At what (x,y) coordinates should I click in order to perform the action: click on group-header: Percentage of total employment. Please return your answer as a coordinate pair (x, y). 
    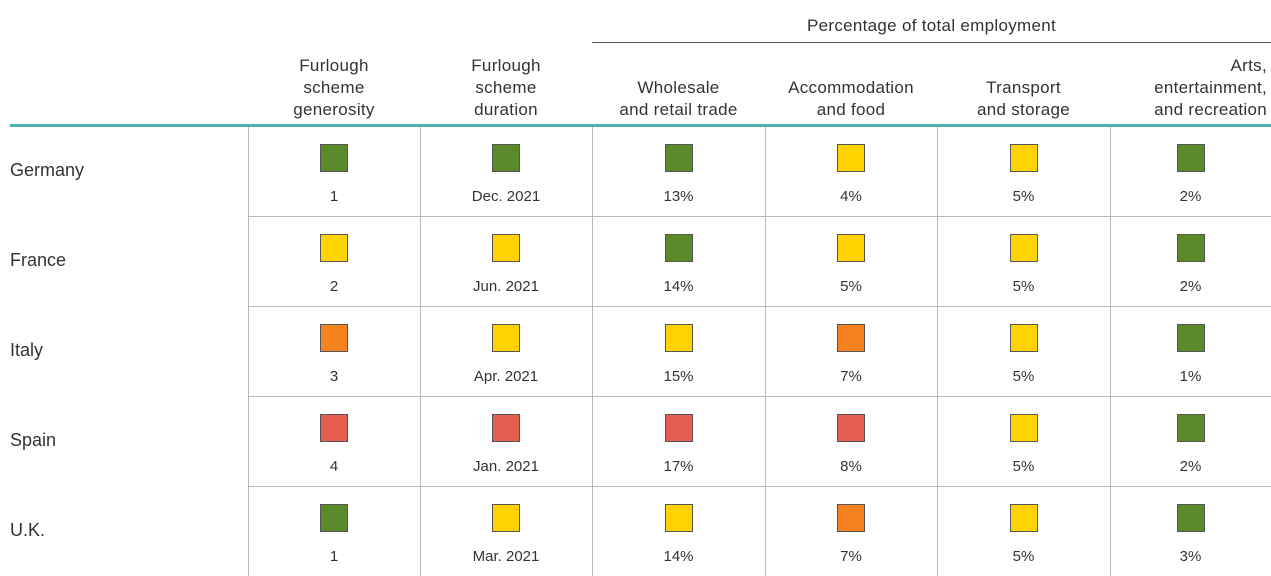
    Looking at the image, I should click on (931, 25).